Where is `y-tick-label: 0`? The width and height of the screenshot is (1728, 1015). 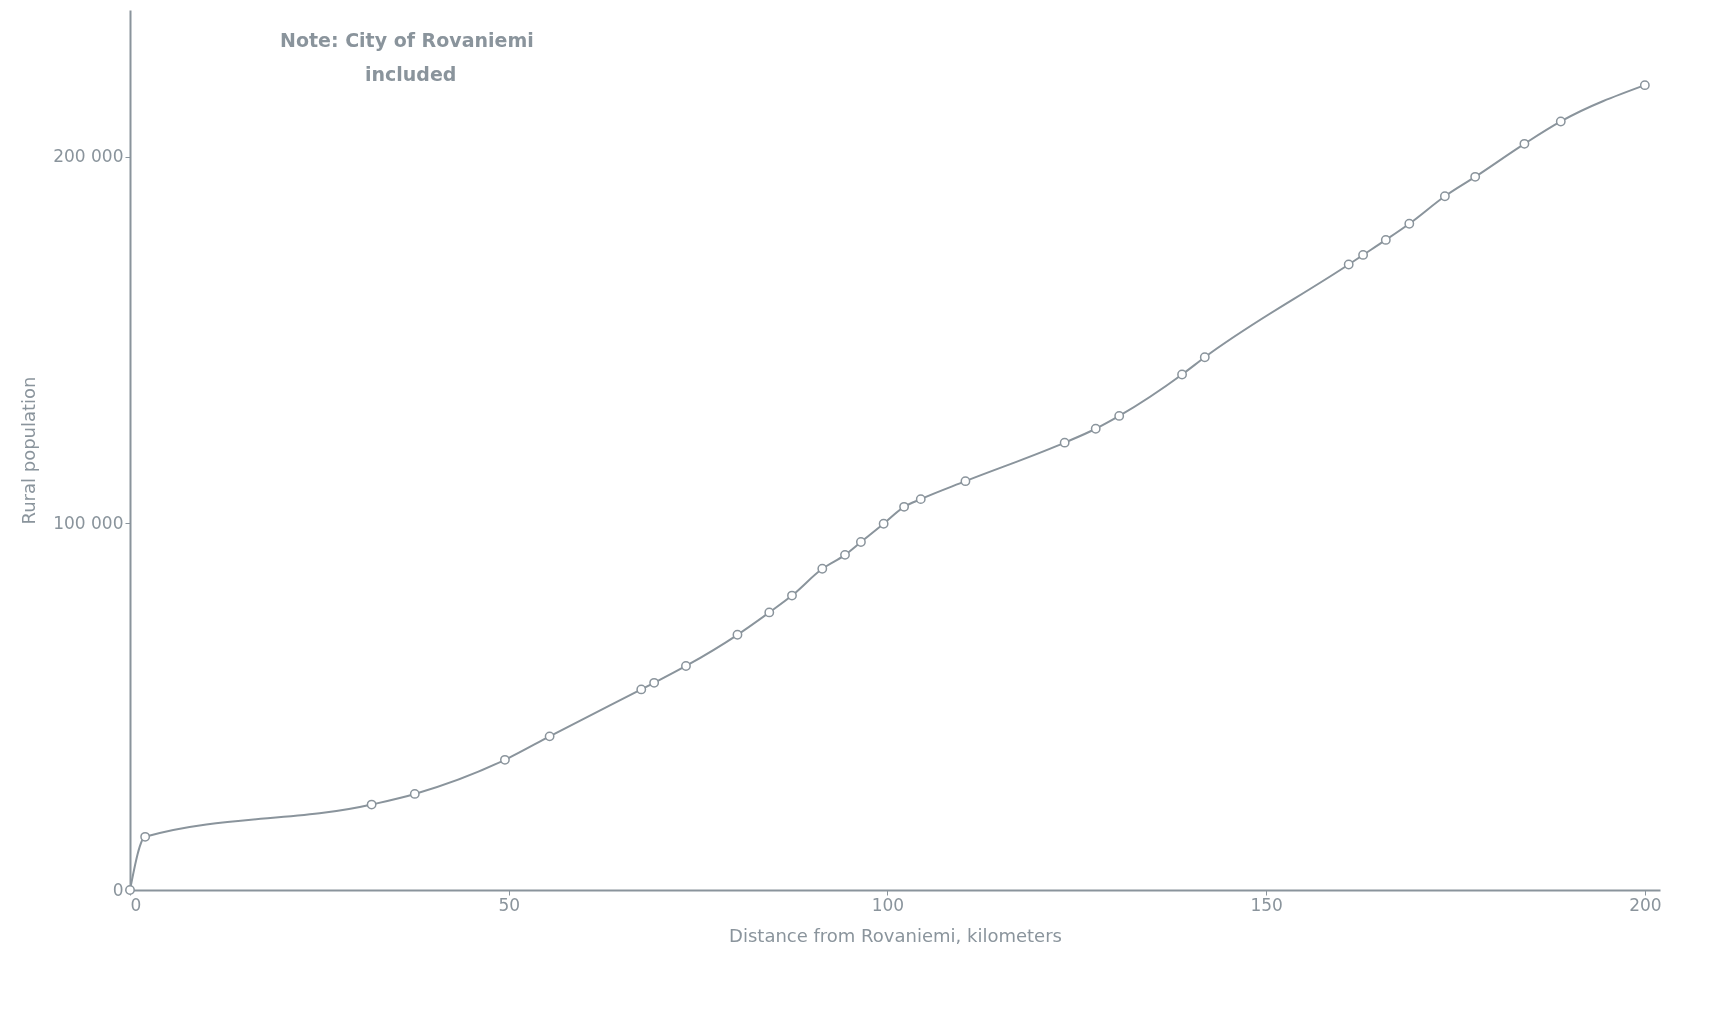
y-tick-label: 0 is located at coordinates (118, 889).